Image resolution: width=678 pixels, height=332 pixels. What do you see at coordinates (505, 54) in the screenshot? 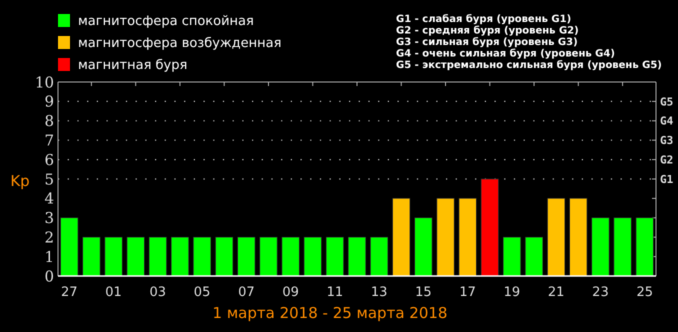
I see `text: G4 - очень сильная буря (уровень G4)` at bounding box center [505, 54].